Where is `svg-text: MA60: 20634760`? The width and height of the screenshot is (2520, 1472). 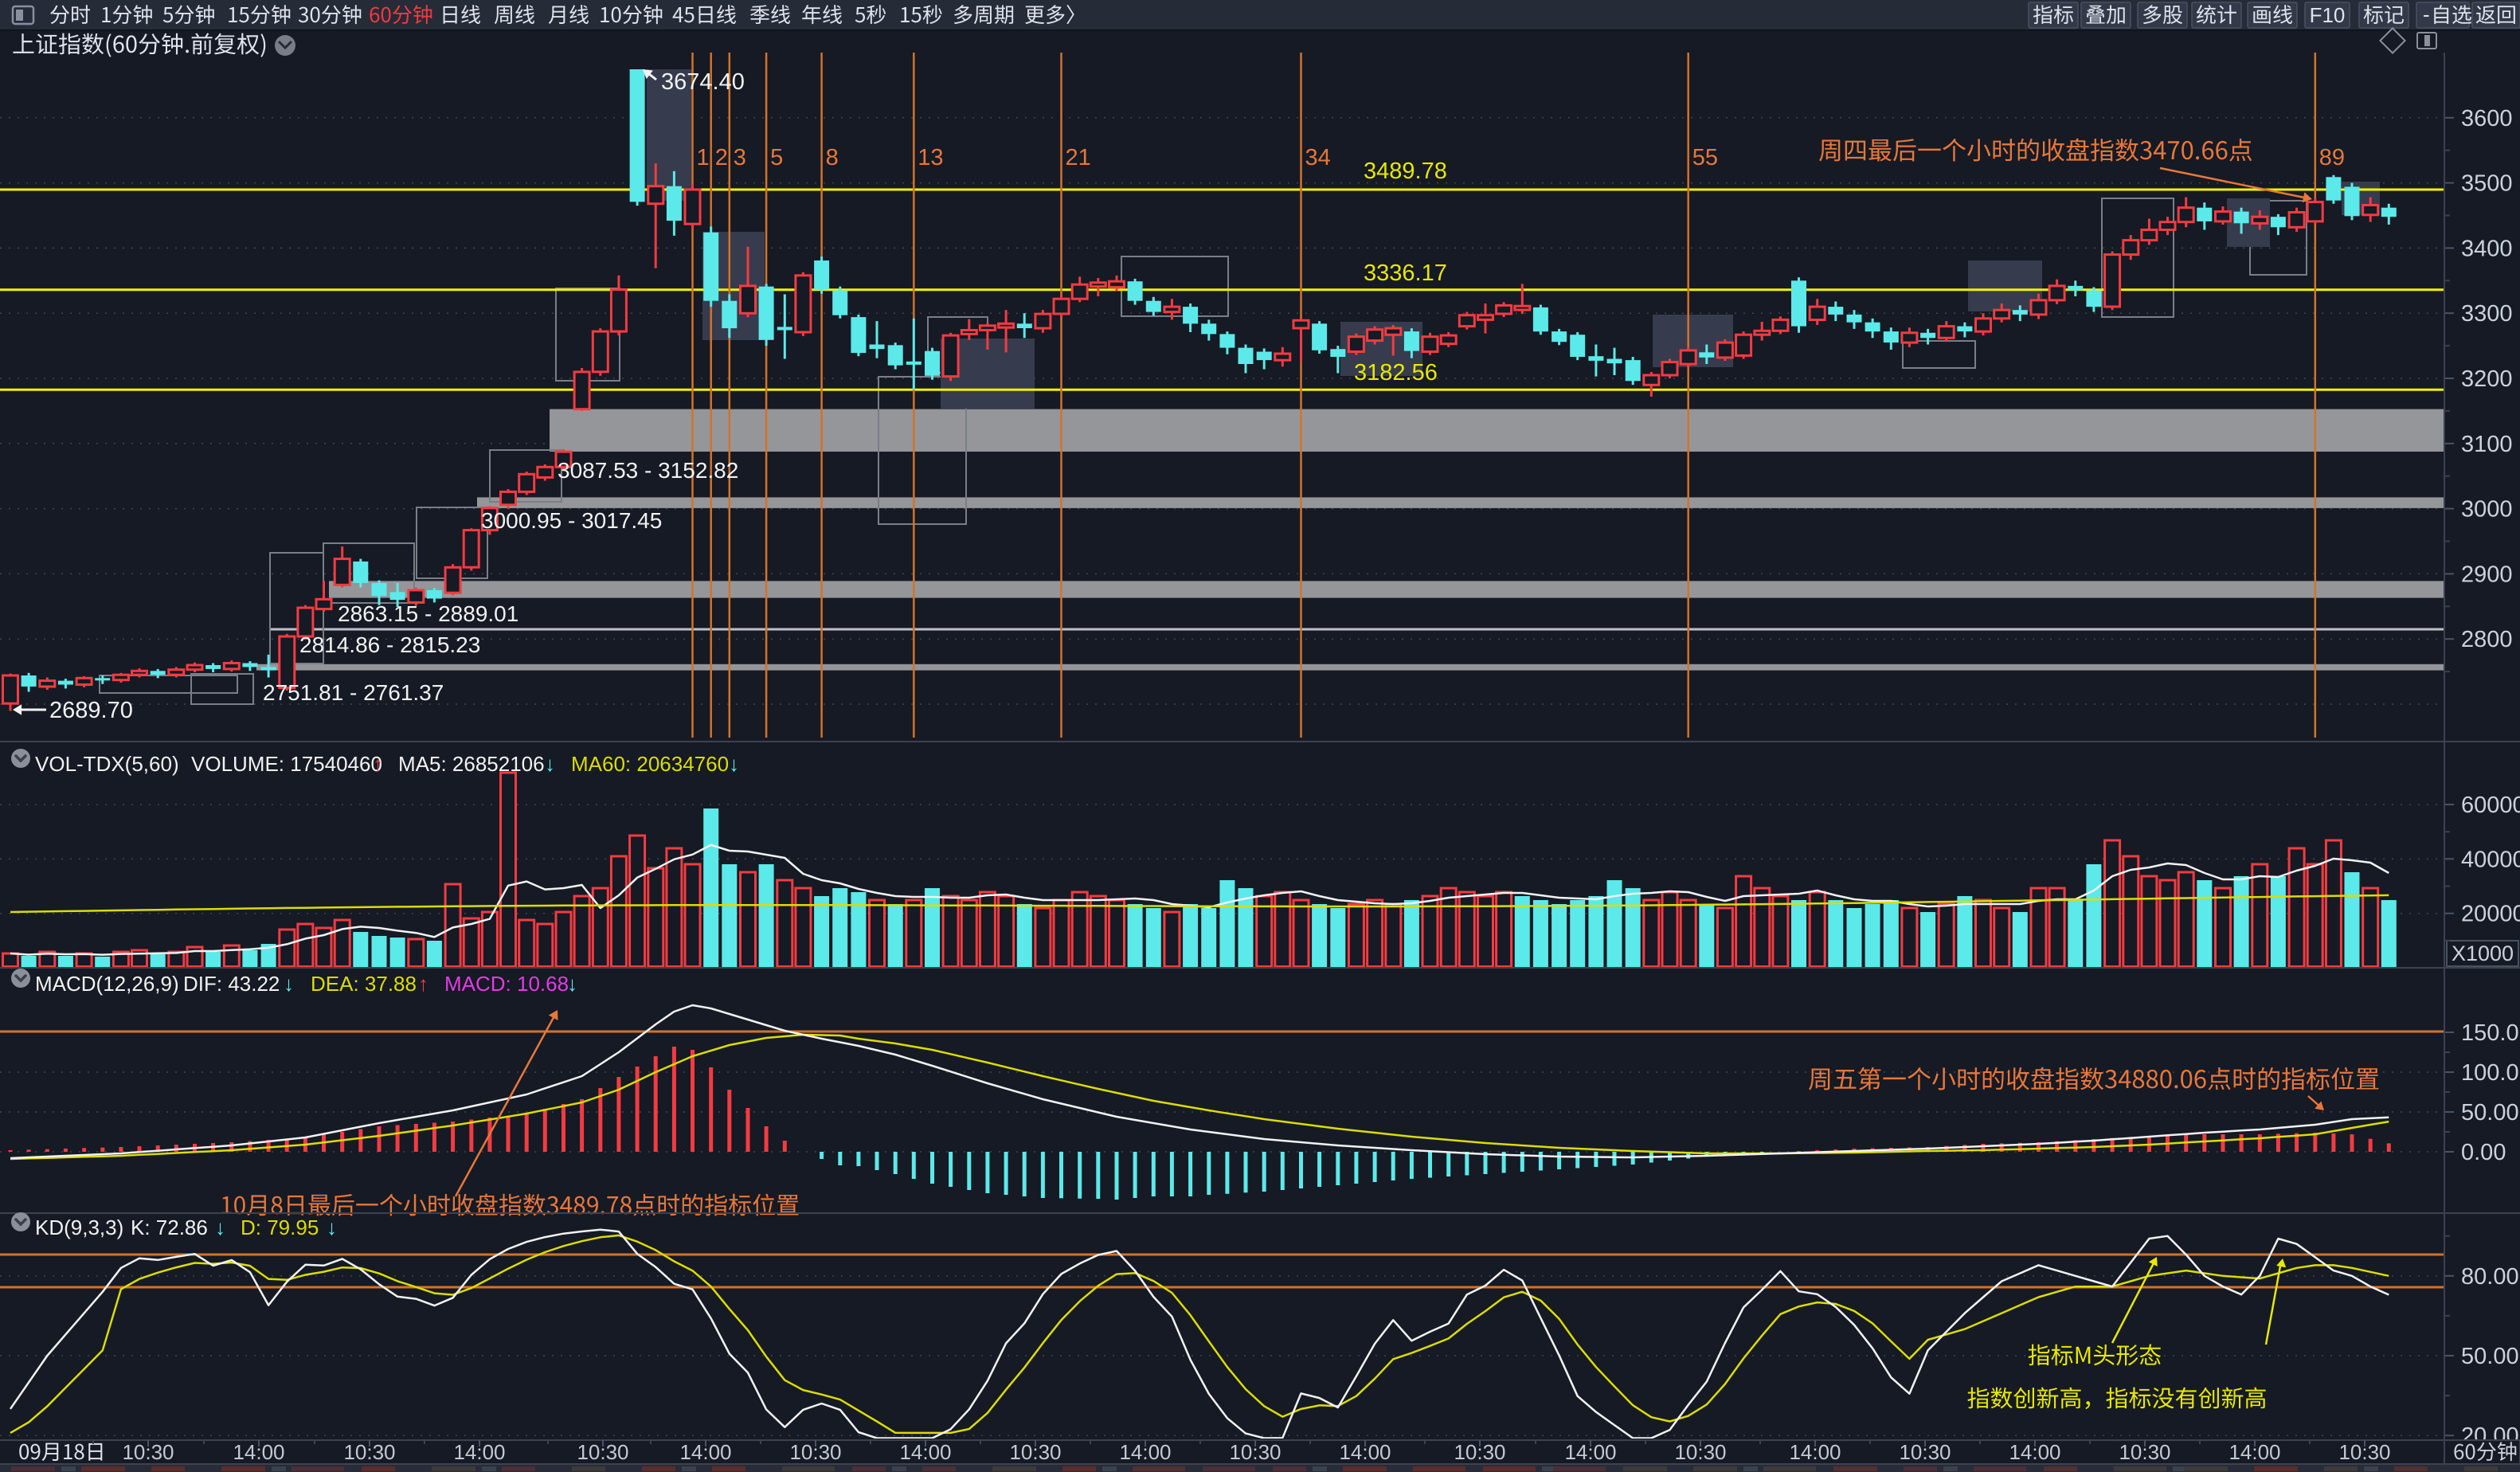
svg-text: MA60: 20634760 is located at coordinates (650, 764).